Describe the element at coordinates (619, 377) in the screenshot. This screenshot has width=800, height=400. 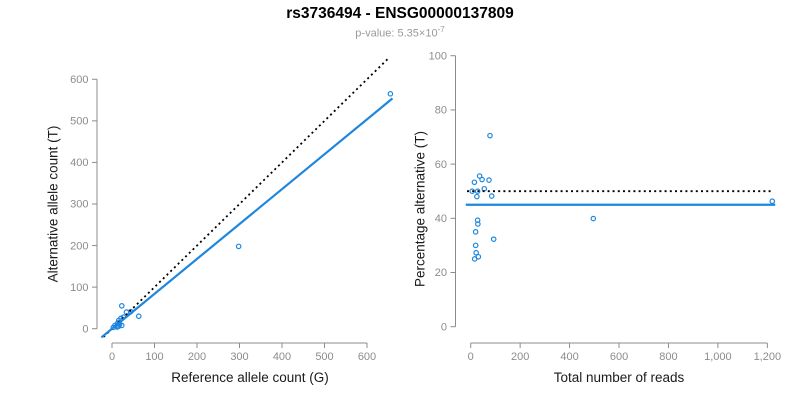
I see `right-x-axis-title: Total number of reads` at that location.